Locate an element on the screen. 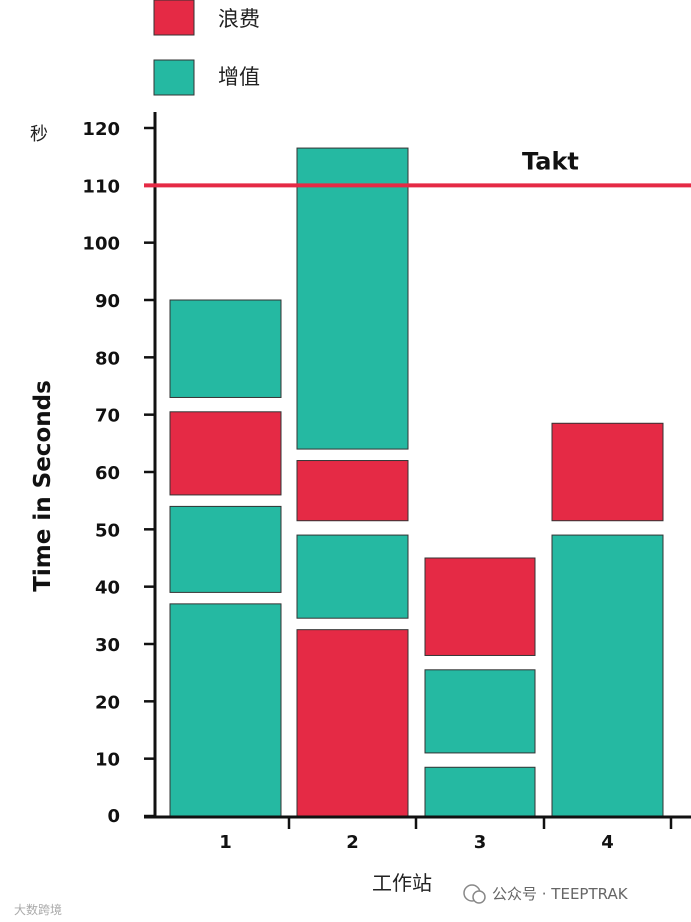 This screenshot has width=691, height=922. legend-label-waste: 浪费 is located at coordinates (239, 19).